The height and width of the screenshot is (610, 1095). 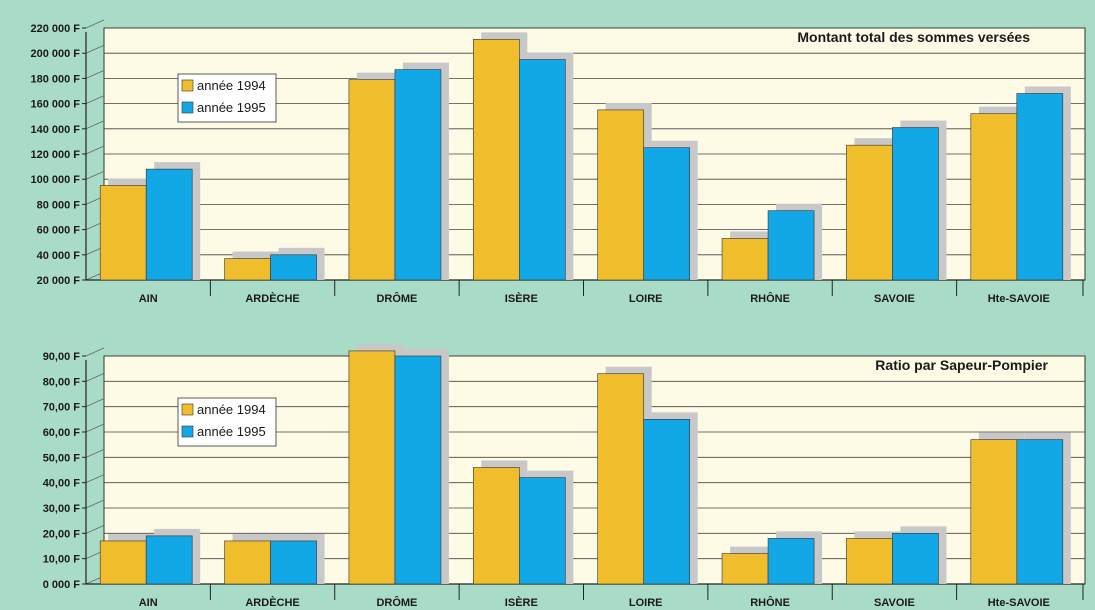 What do you see at coordinates (247, 562) in the screenshot?
I see `bar-ratio-ardèche-1994` at bounding box center [247, 562].